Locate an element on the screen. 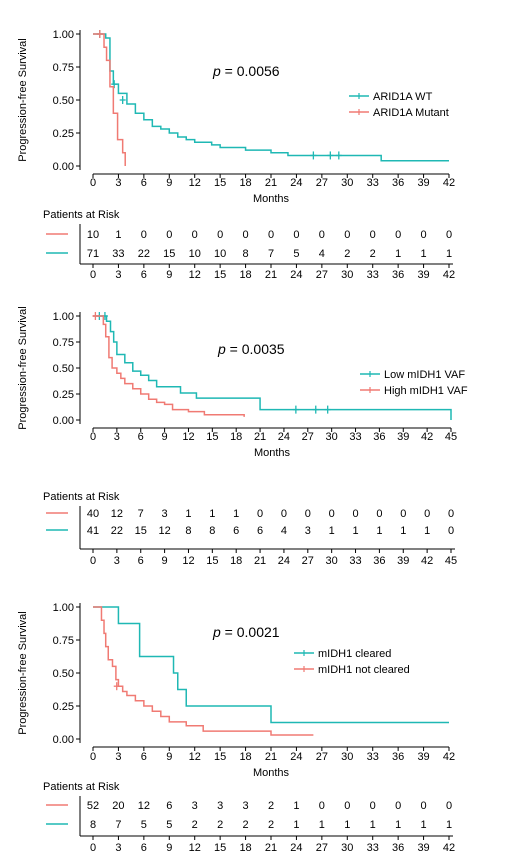 This screenshot has height=866, width=513. p-value-text: = 0.0056 is located at coordinates (250, 71).